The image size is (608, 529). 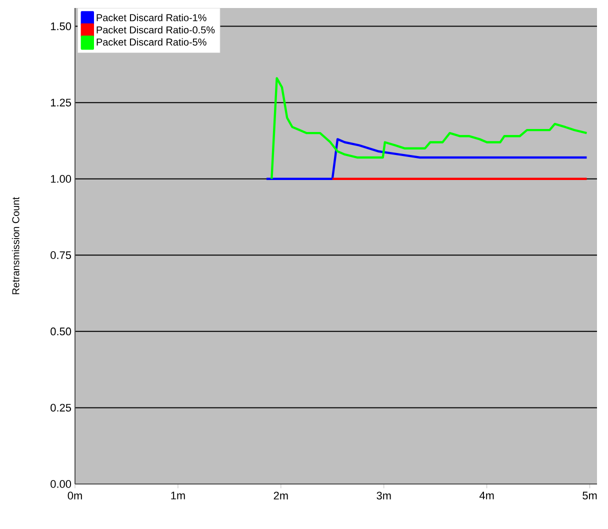 I want to click on legend-label: Packet Discard Ratio-0.5%, so click(x=155, y=30).